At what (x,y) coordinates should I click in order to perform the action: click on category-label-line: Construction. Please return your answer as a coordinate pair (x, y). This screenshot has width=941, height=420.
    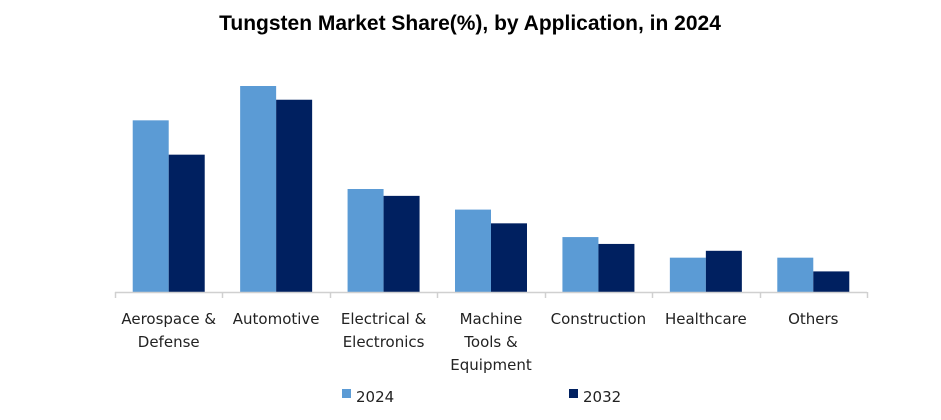
    Looking at the image, I should click on (599, 319).